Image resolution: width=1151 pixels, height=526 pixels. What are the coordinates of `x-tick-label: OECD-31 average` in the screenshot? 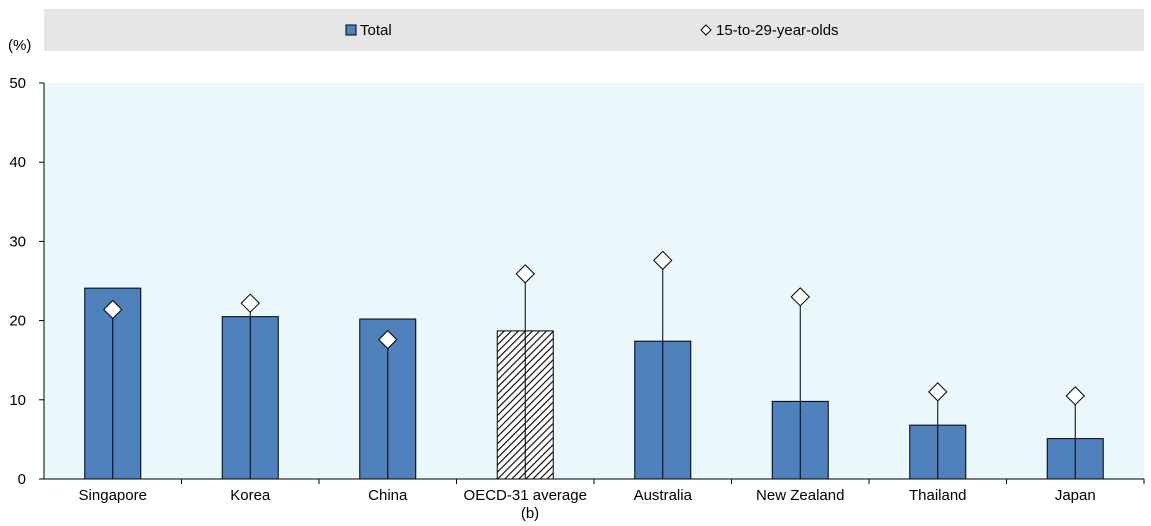 It's located at (525, 495).